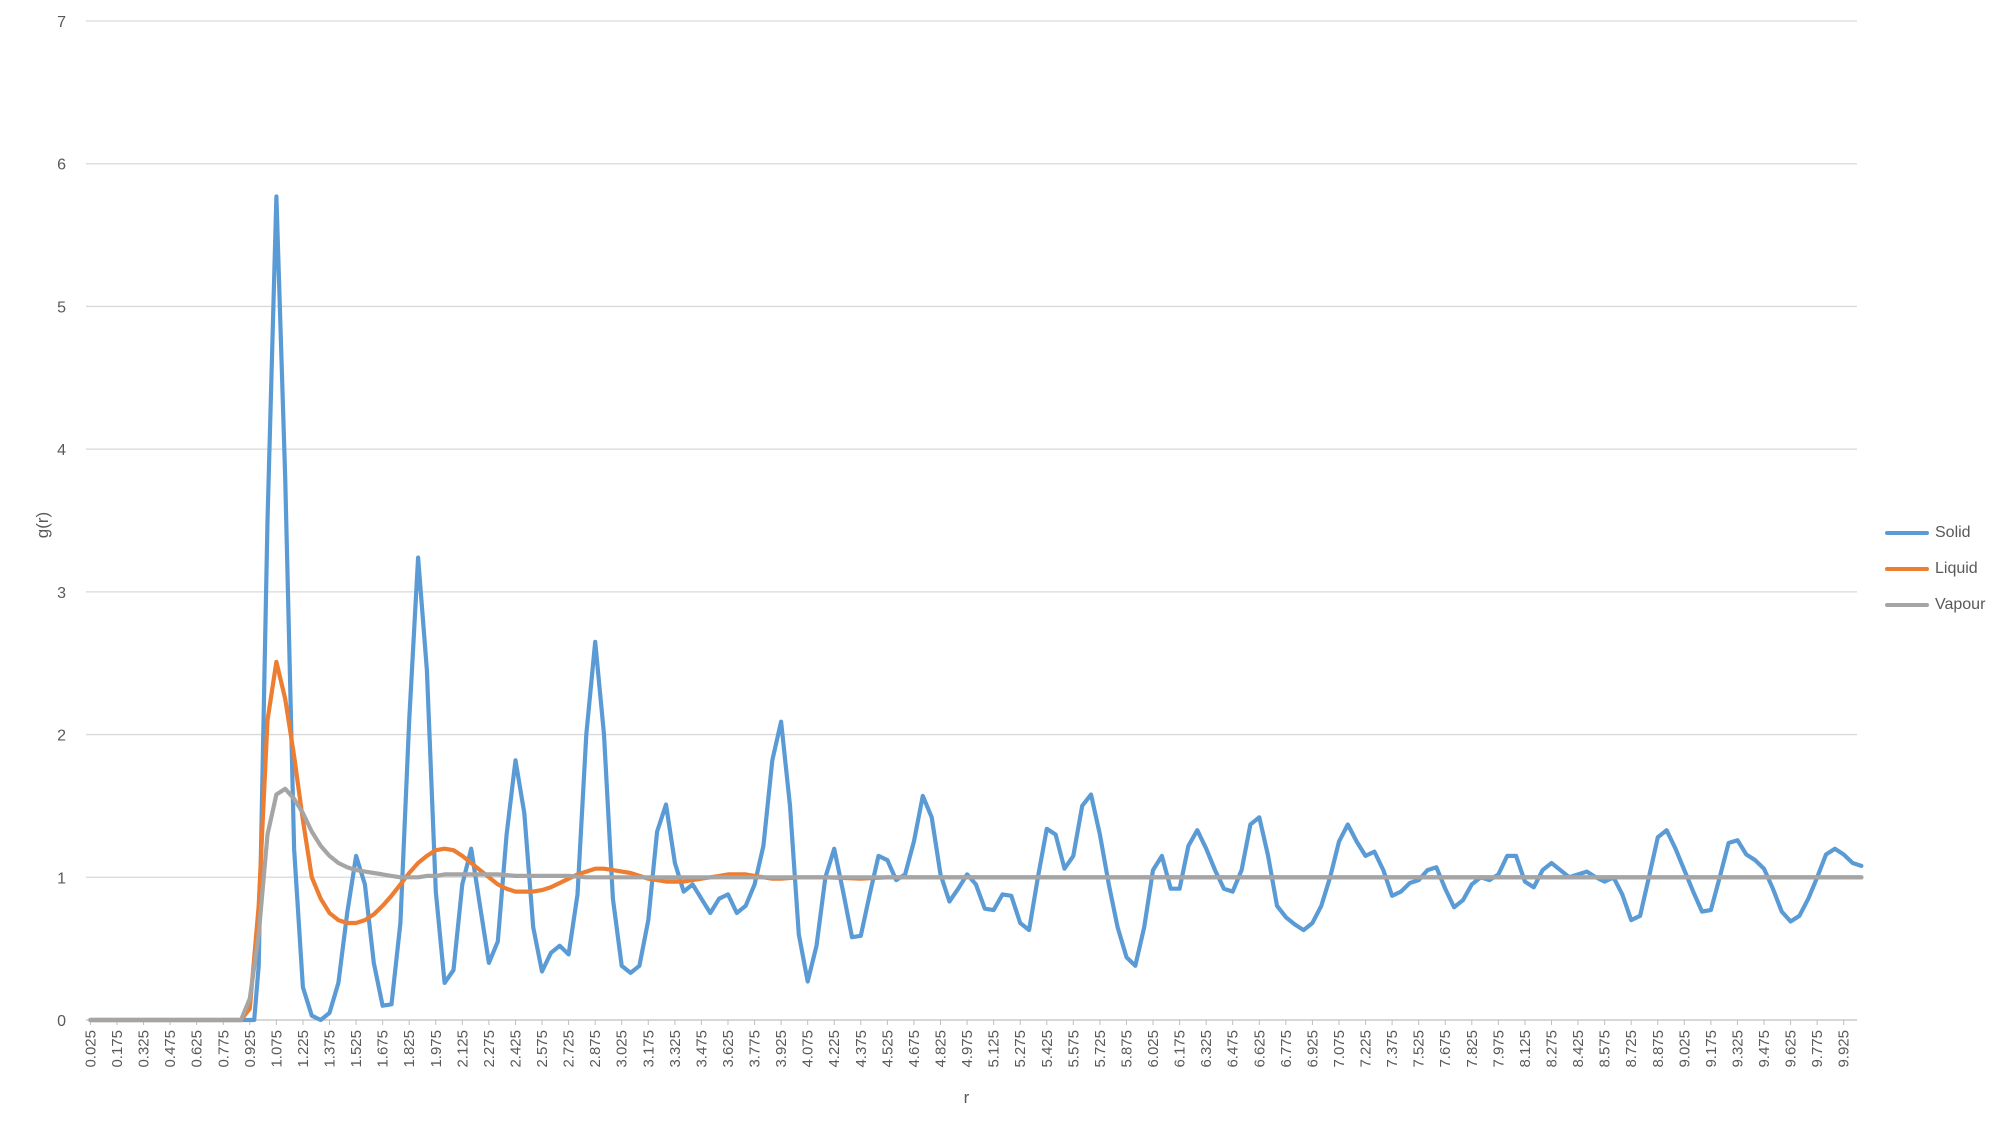 This screenshot has width=2000, height=1132. I want to click on x-tick-label: 3.925, so click(781, 1049).